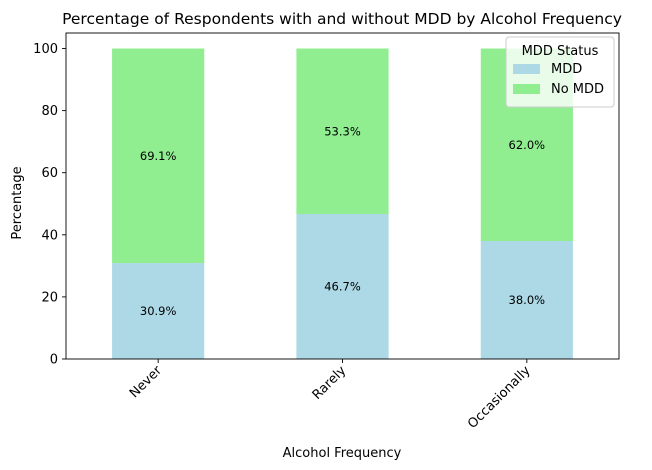 The image size is (652, 470). What do you see at coordinates (577, 89) in the screenshot?
I see `legend-label: No MDD` at bounding box center [577, 89].